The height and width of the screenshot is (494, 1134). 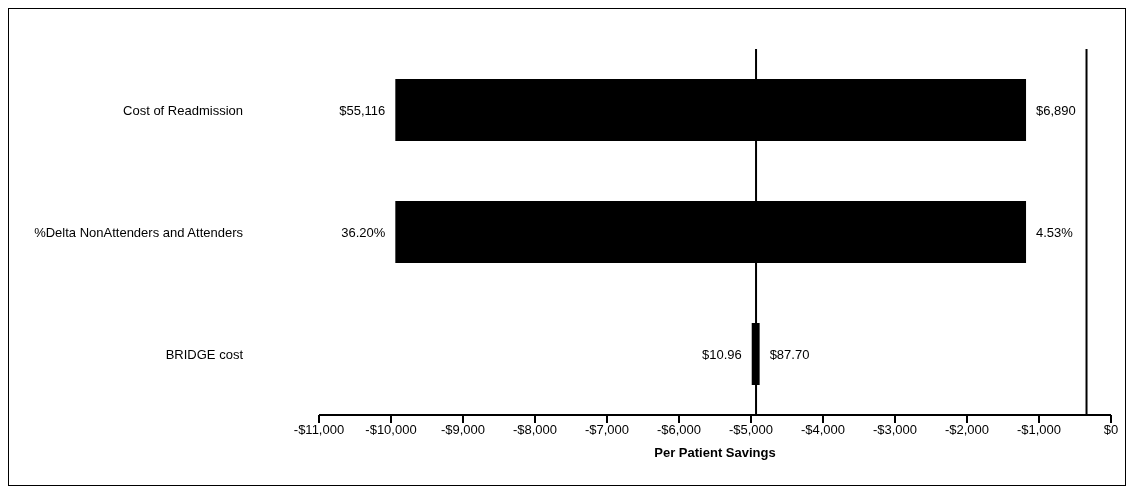 What do you see at coordinates (1055, 232) in the screenshot?
I see `annotation: 4.53%` at bounding box center [1055, 232].